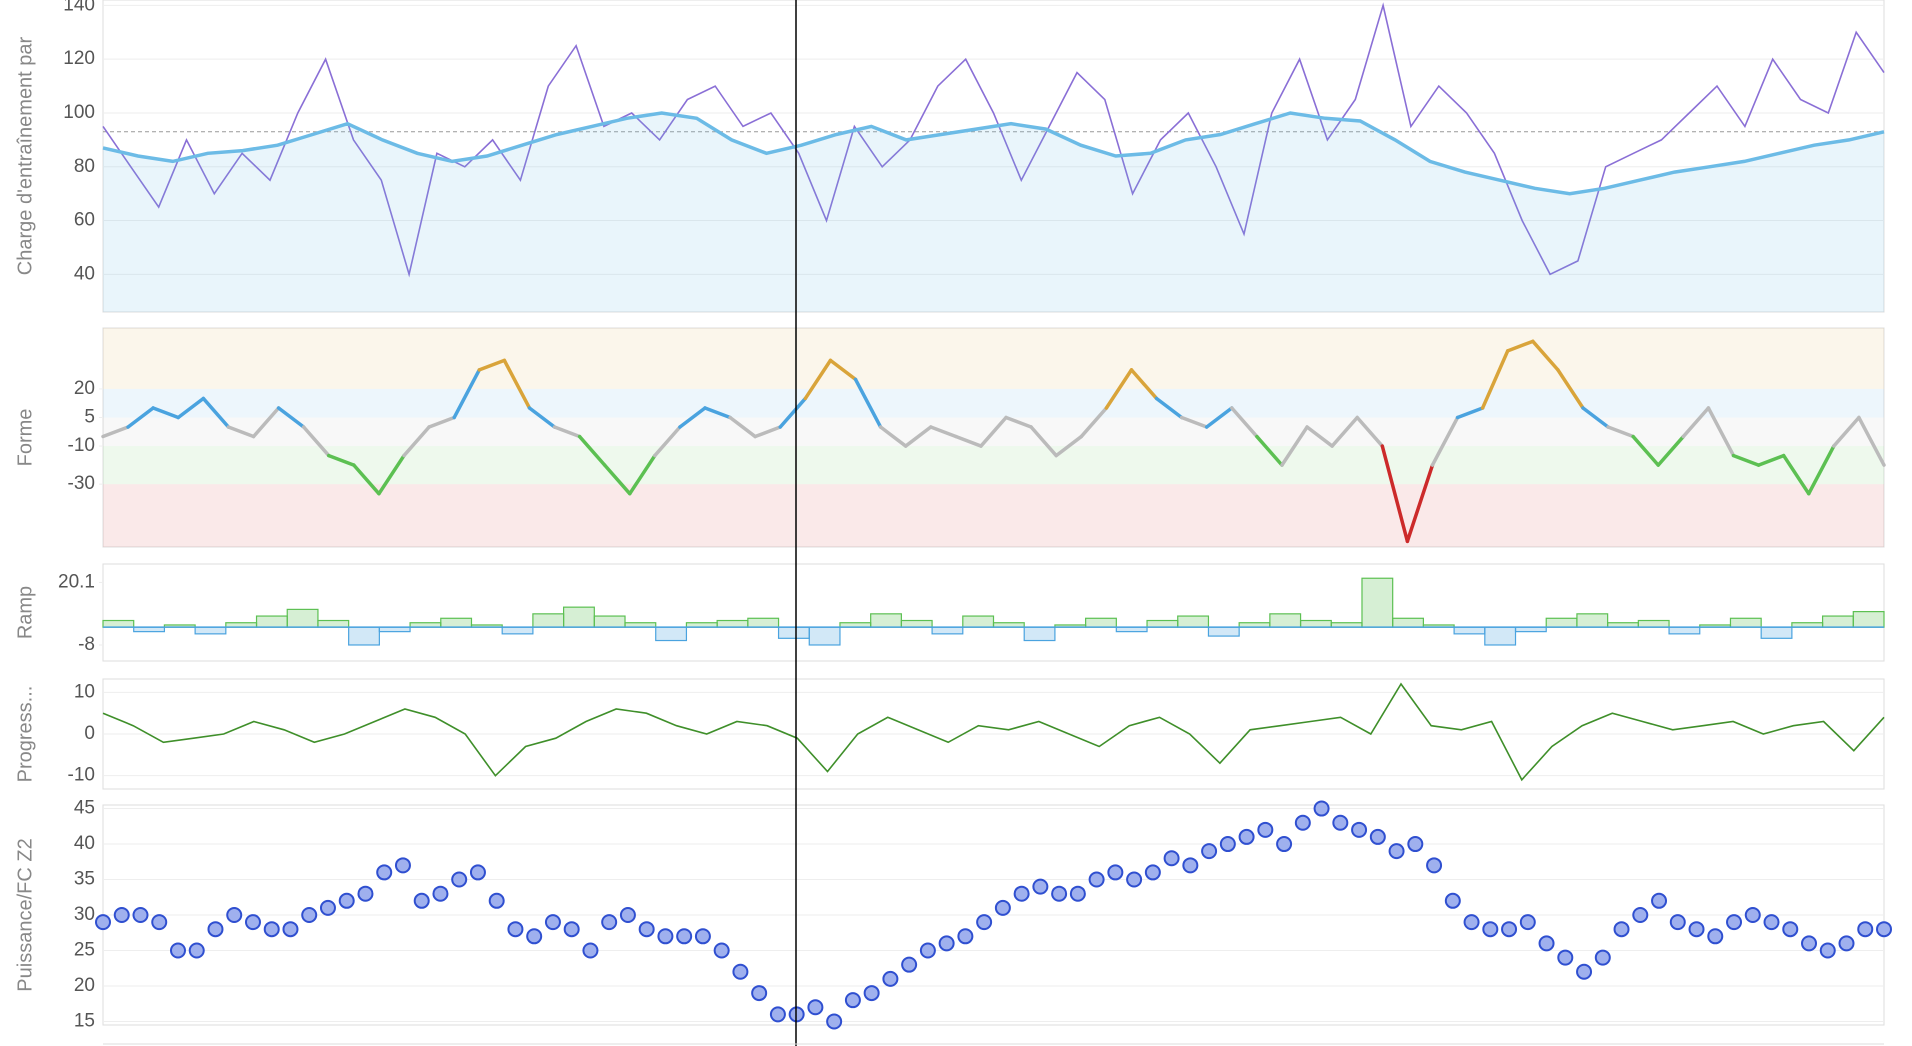 Image resolution: width=1912 pixels, height=1046 pixels. Describe the element at coordinates (84, 1020) in the screenshot. I see `y-tick-label: 15` at that location.